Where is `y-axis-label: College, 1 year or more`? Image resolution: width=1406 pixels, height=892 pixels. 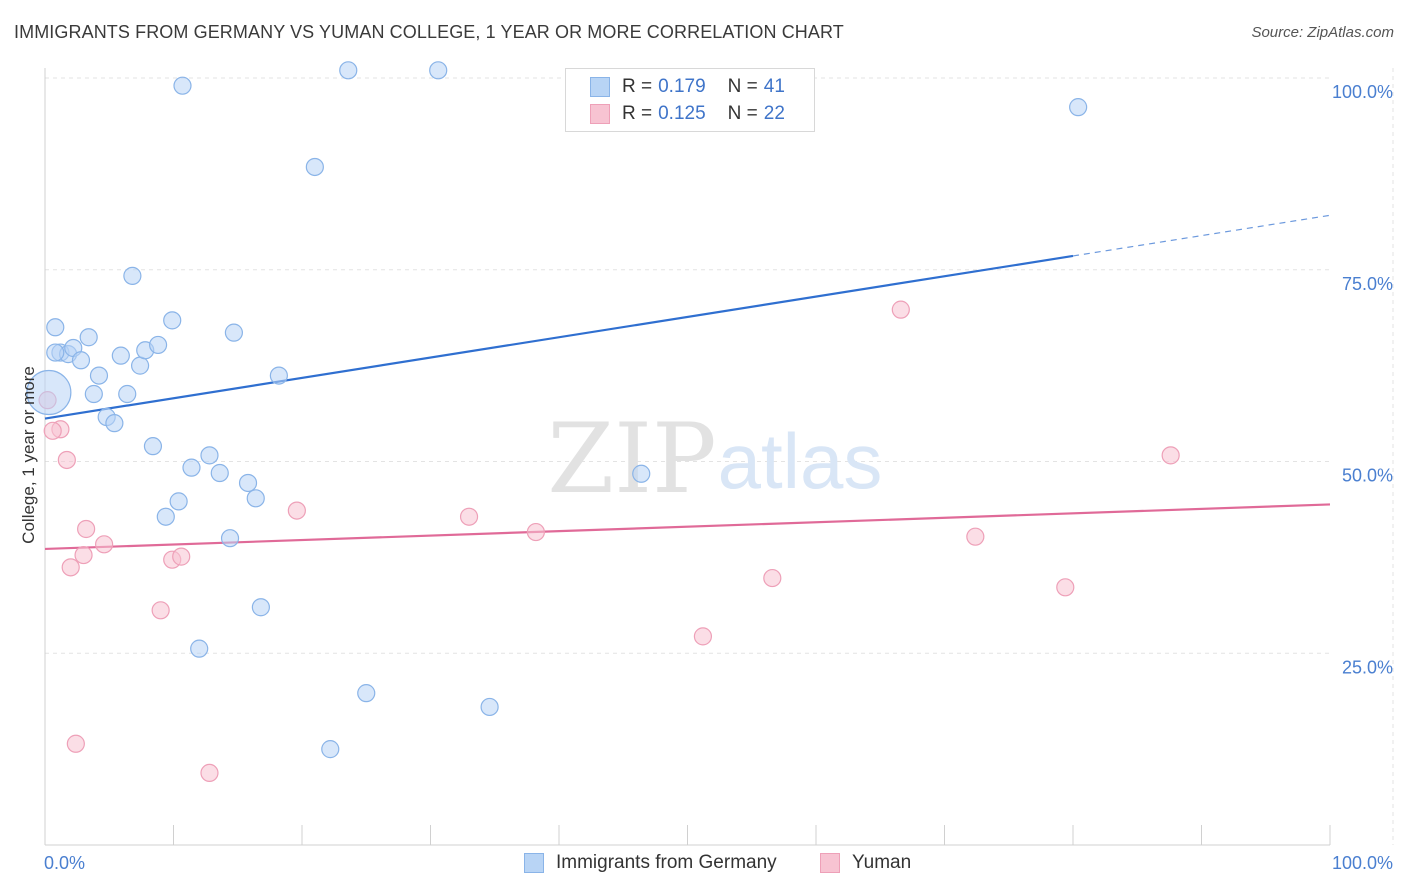 y-axis-label: College, 1 year or more is located at coordinates (28, 455).